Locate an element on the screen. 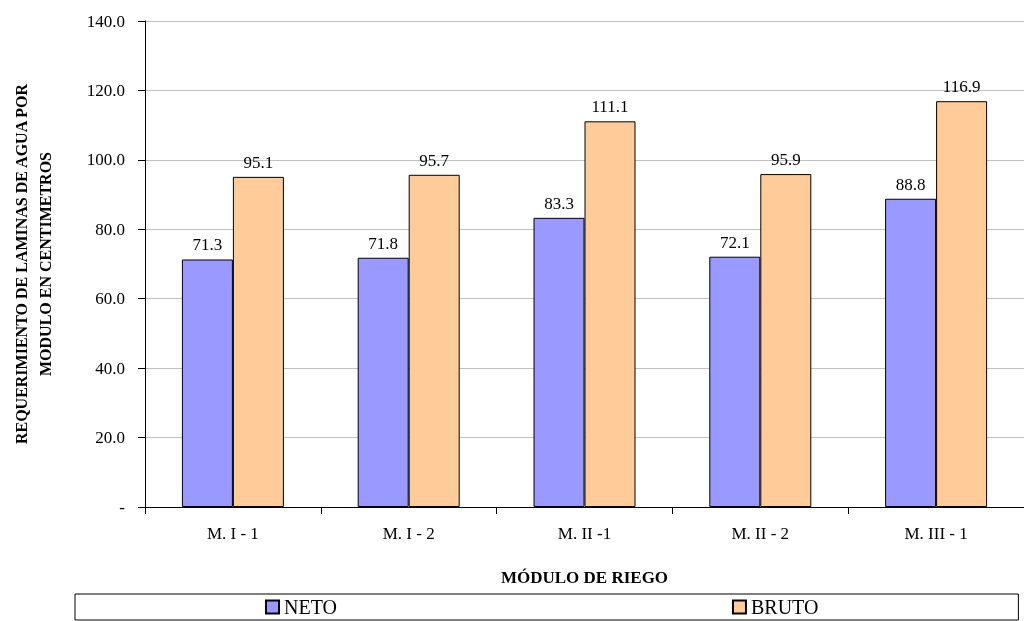  data-label: 95.7 is located at coordinates (434, 160).